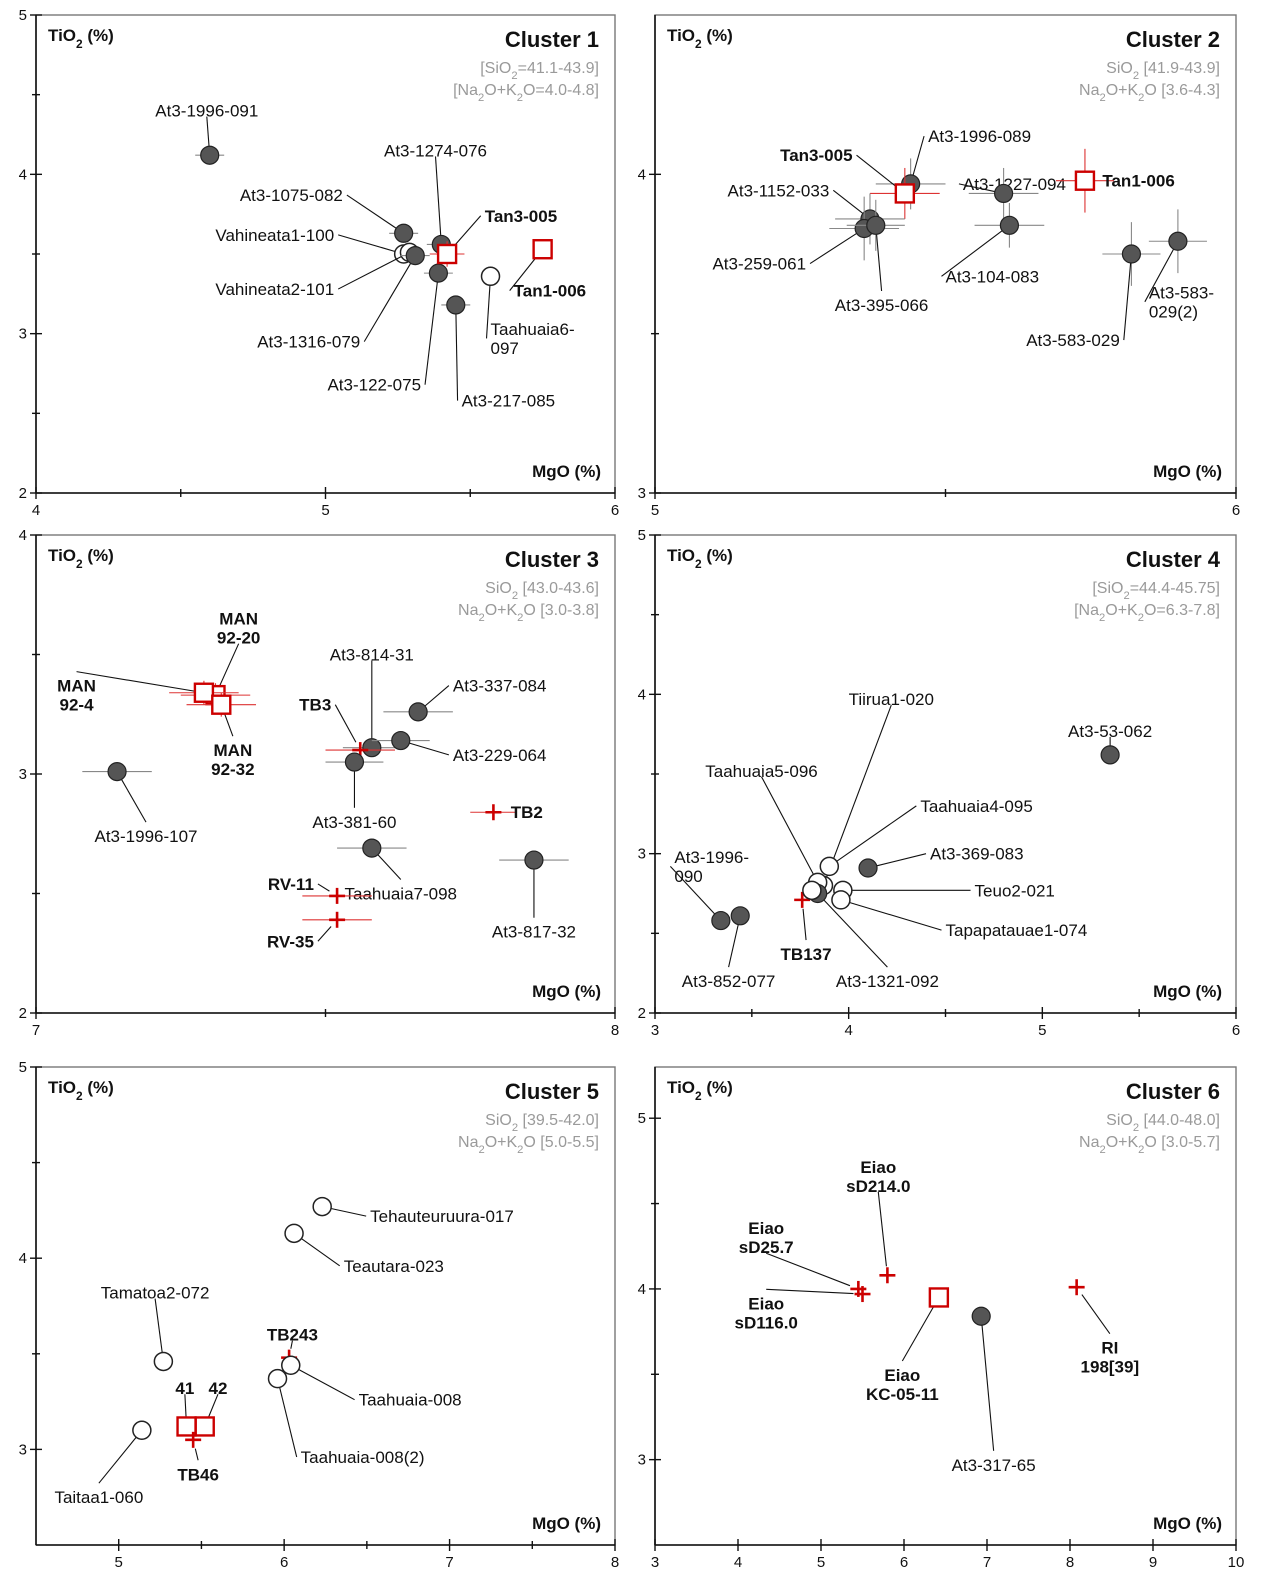 The height and width of the screenshot is (1591, 1273). I want to click on point-label: Teuo2-021, so click(1015, 890).